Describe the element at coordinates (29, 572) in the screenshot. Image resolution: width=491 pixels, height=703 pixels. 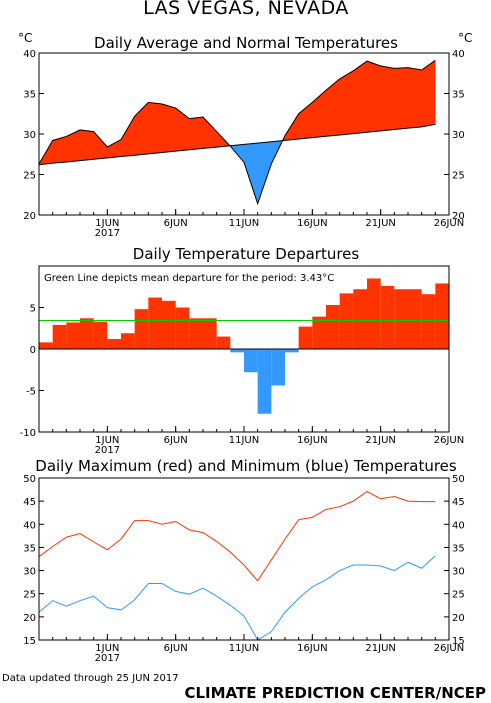
I see `panel3-ytick-label: 30` at that location.